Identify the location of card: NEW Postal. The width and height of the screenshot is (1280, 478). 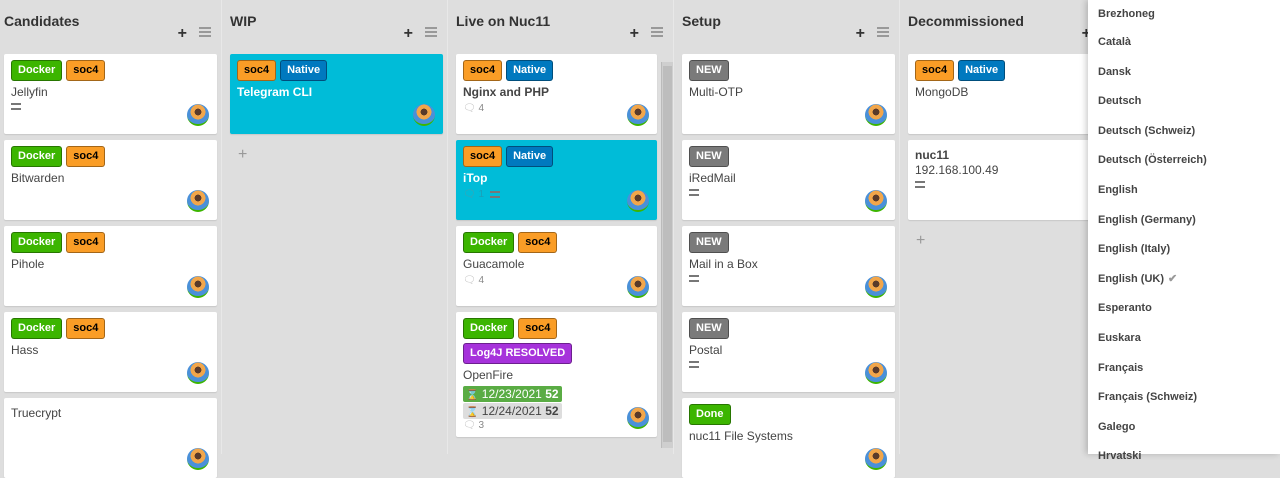
(788, 352).